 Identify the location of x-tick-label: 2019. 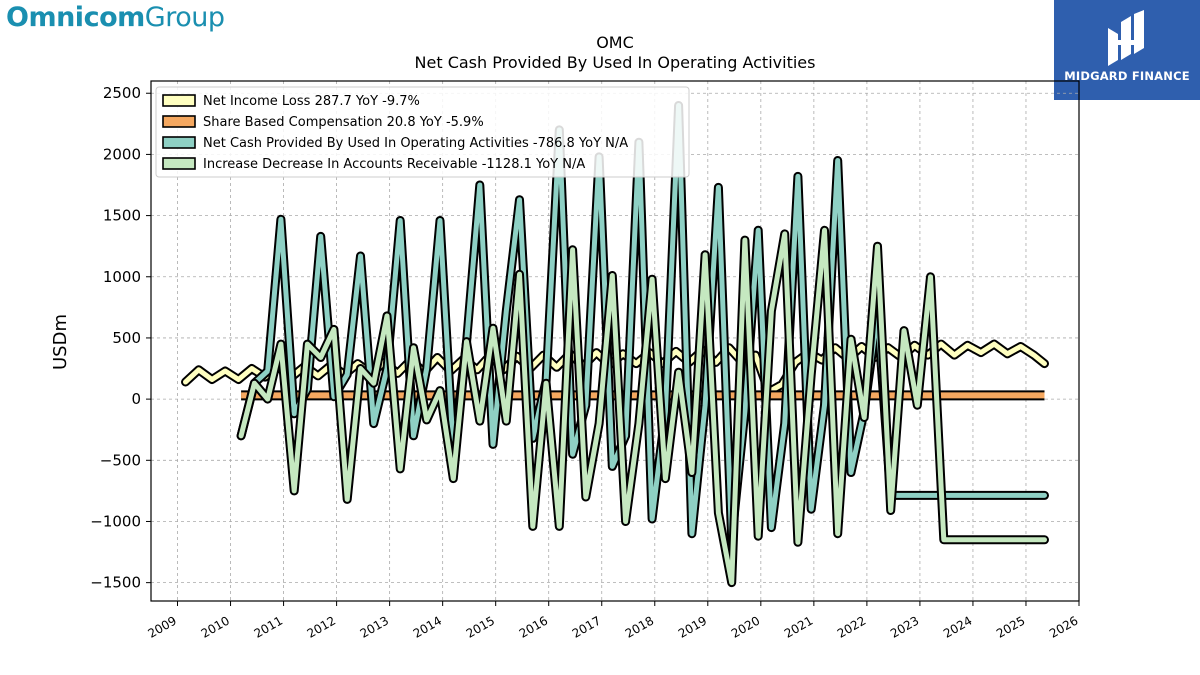
(692, 626).